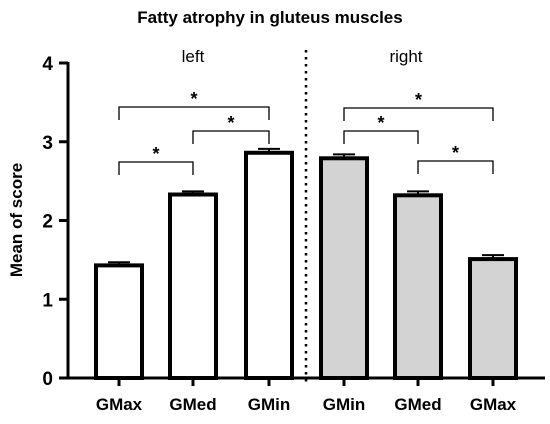 The image size is (550, 424). What do you see at coordinates (47, 222) in the screenshot?
I see `y-tick-label: 2` at bounding box center [47, 222].